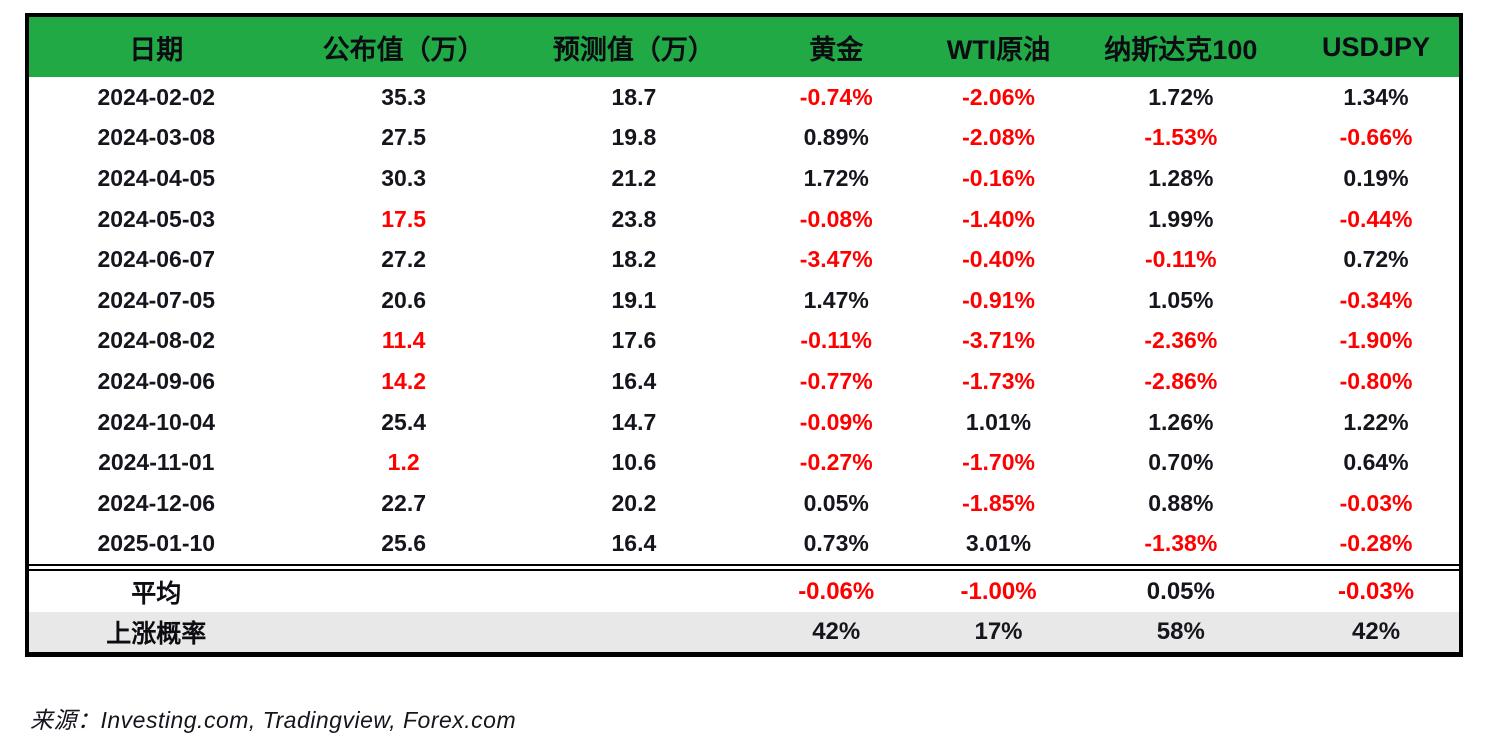  What do you see at coordinates (998, 259) in the screenshot?
I see `cell-wti-crude: -0.40%` at bounding box center [998, 259].